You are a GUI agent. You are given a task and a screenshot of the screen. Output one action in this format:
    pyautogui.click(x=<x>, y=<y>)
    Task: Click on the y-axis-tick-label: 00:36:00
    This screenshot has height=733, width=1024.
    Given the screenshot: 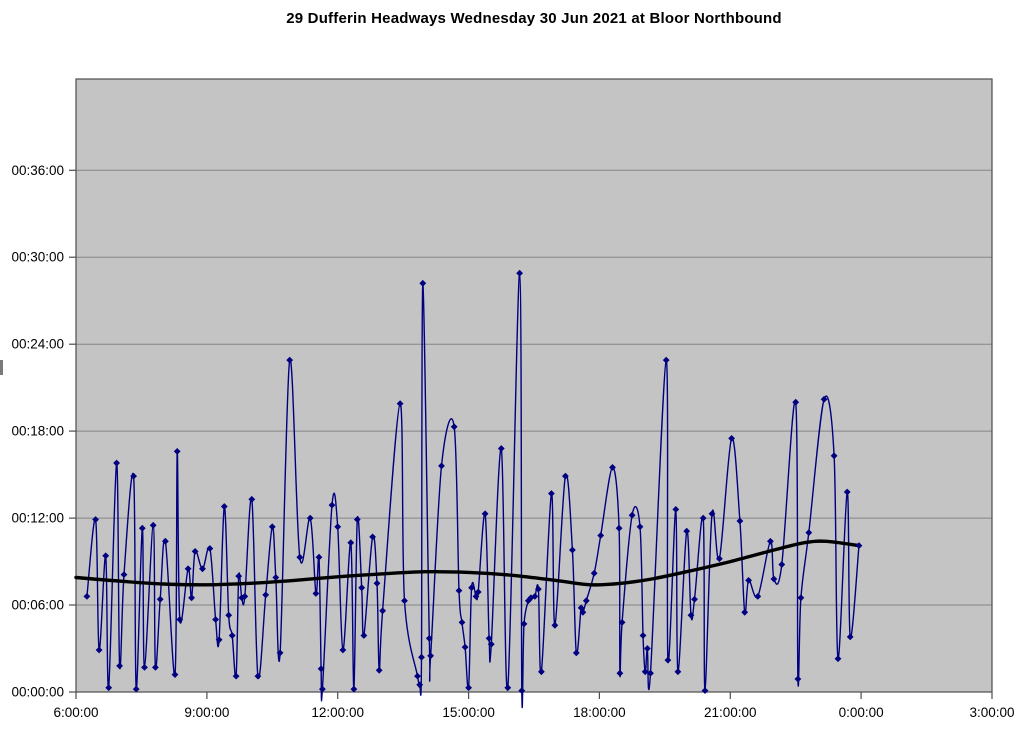 What is the action you would take?
    pyautogui.click(x=37, y=170)
    